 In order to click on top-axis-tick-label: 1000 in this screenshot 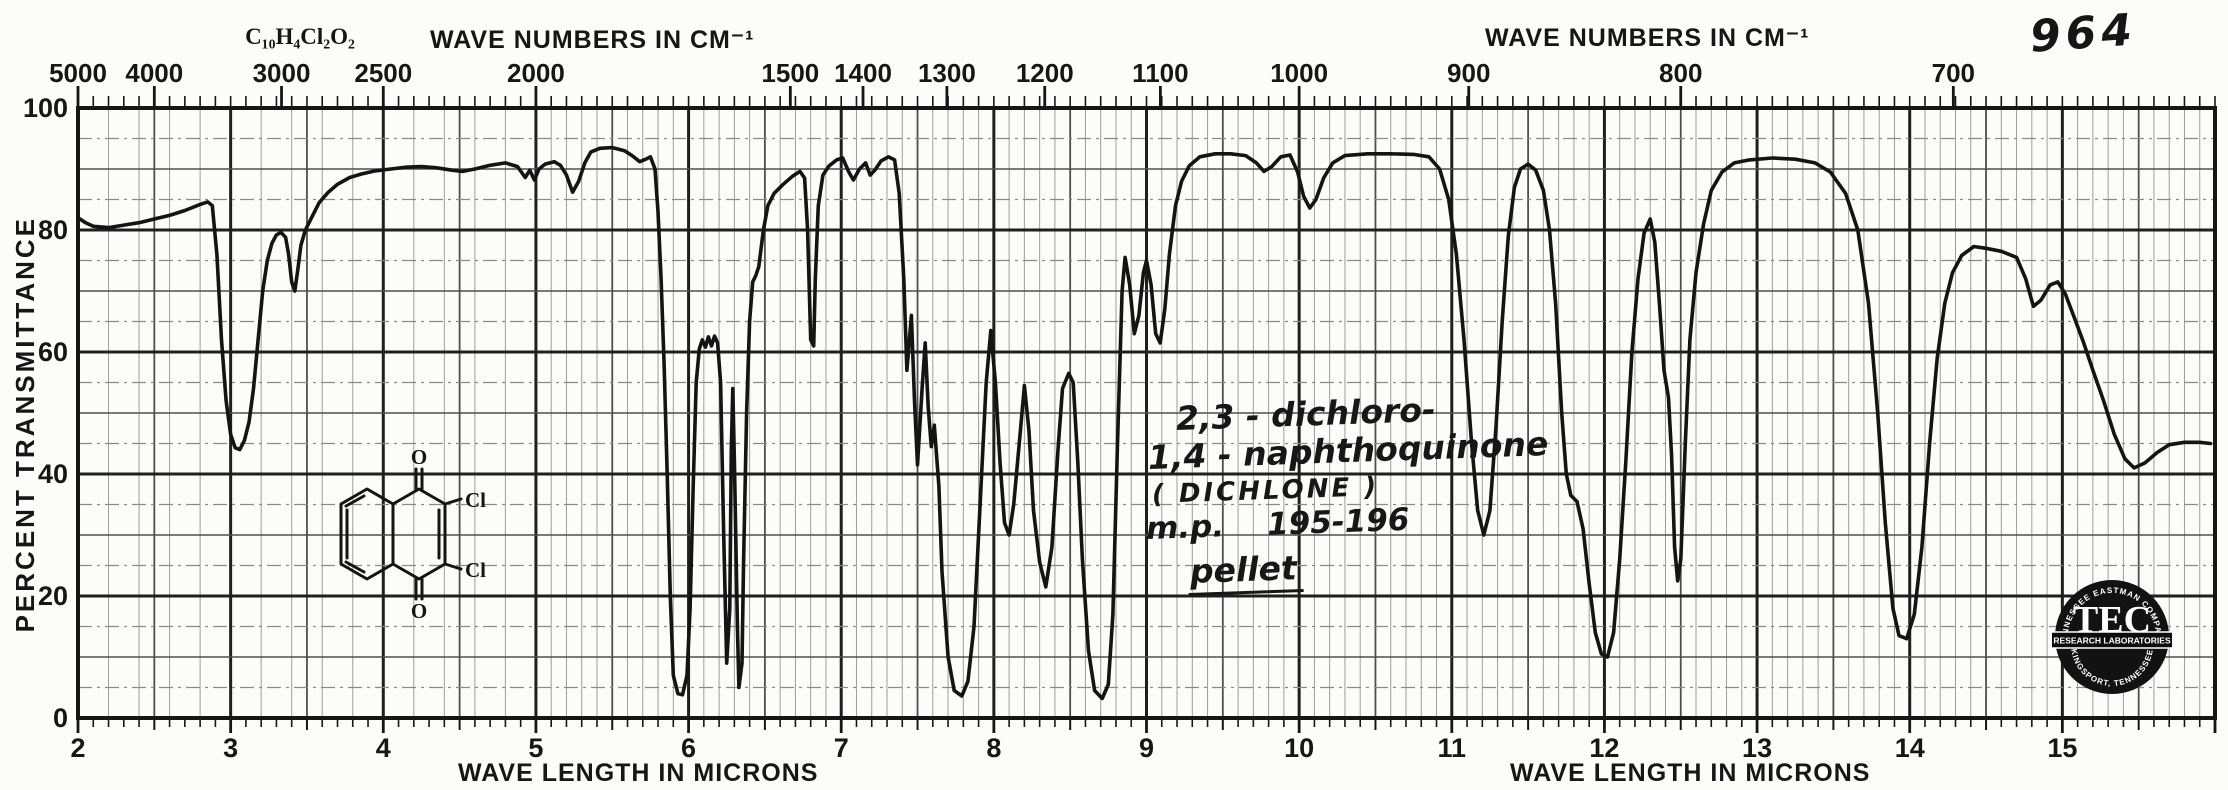, I will do `click(1299, 73)`.